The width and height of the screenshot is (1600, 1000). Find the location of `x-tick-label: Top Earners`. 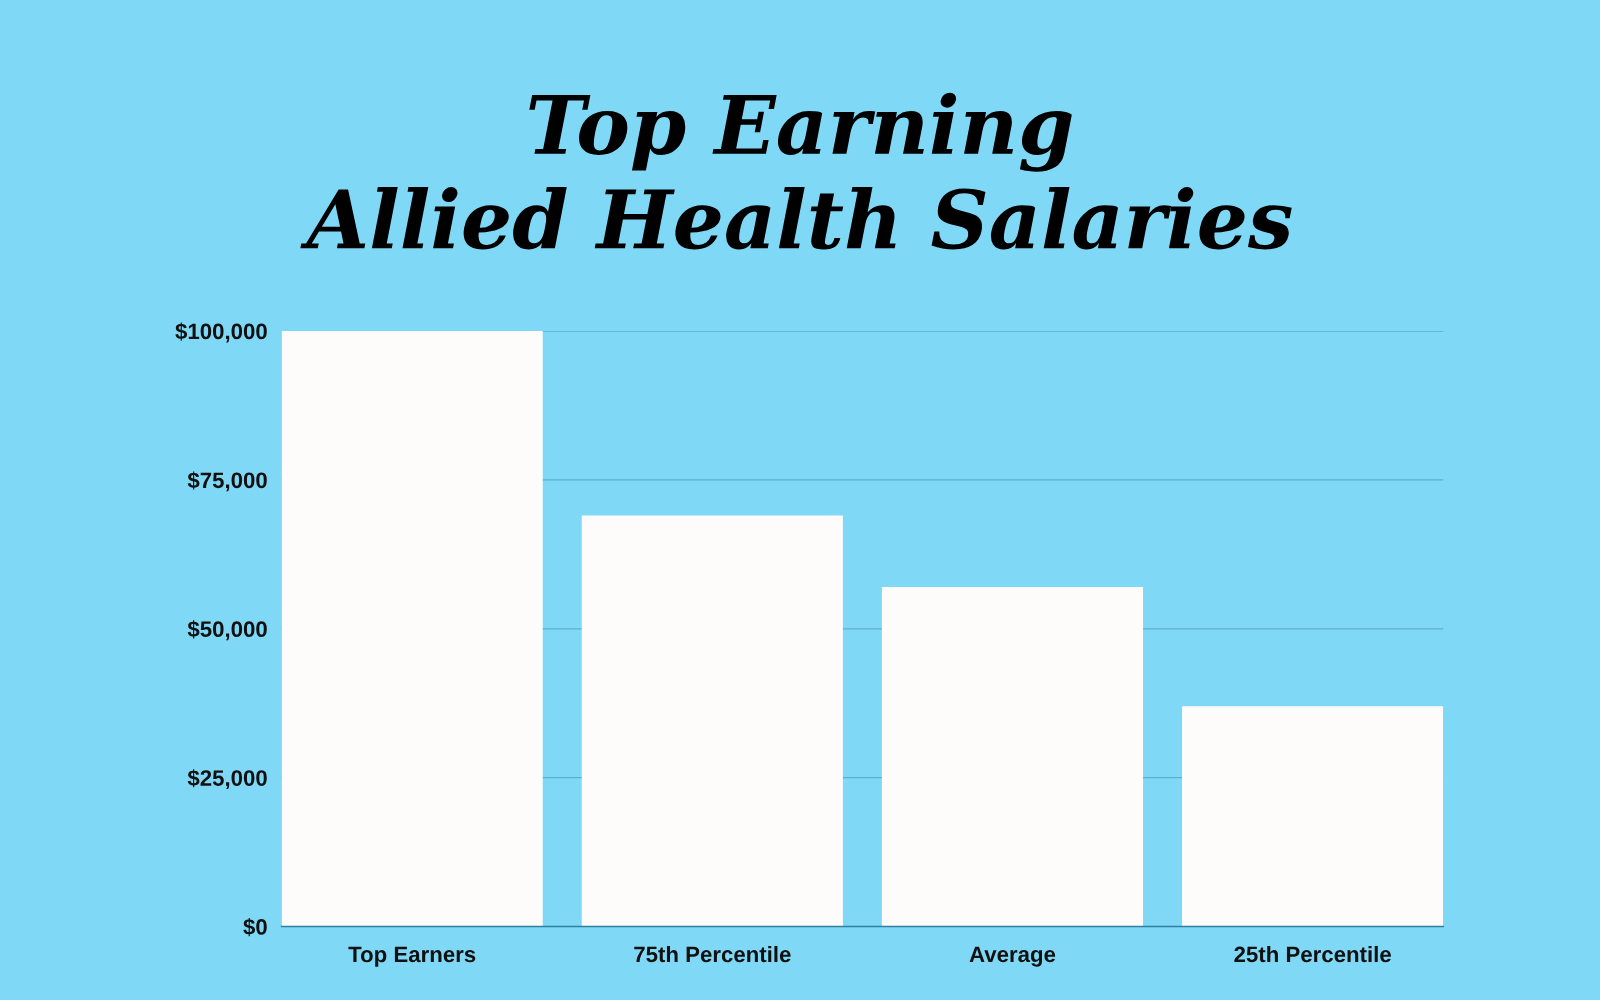

x-tick-label: Top Earners is located at coordinates (412, 956).